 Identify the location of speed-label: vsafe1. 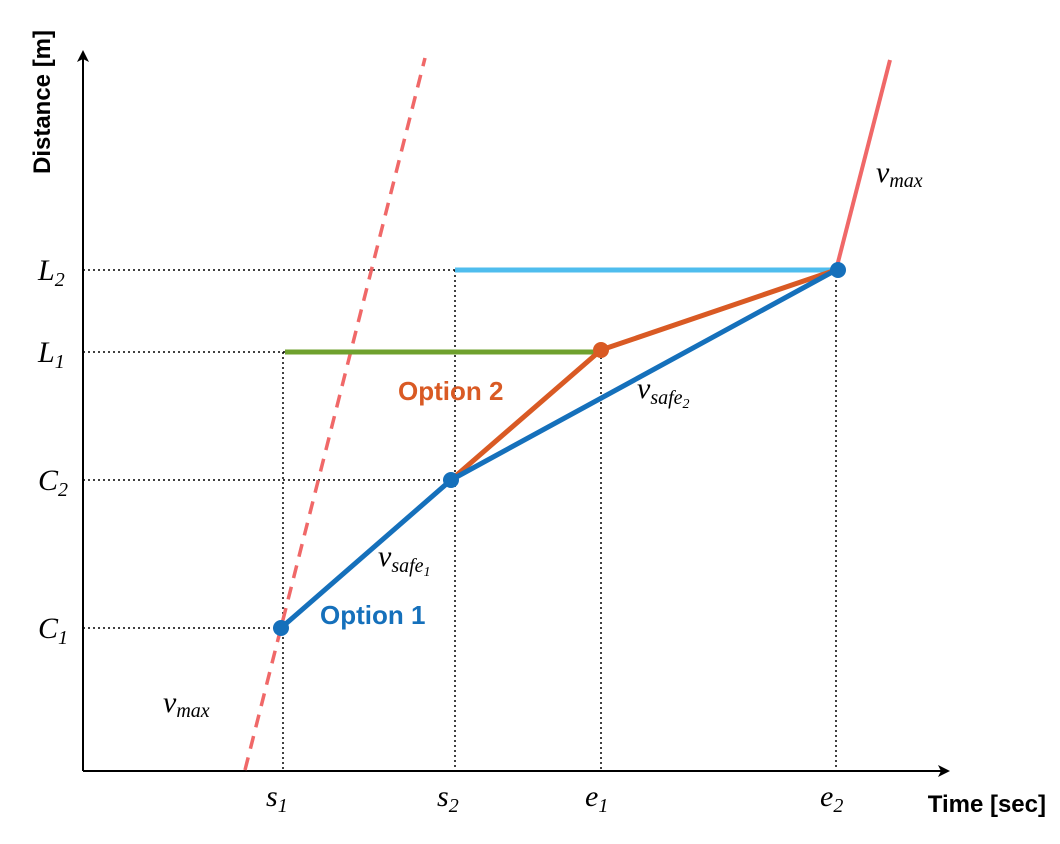
(404, 560).